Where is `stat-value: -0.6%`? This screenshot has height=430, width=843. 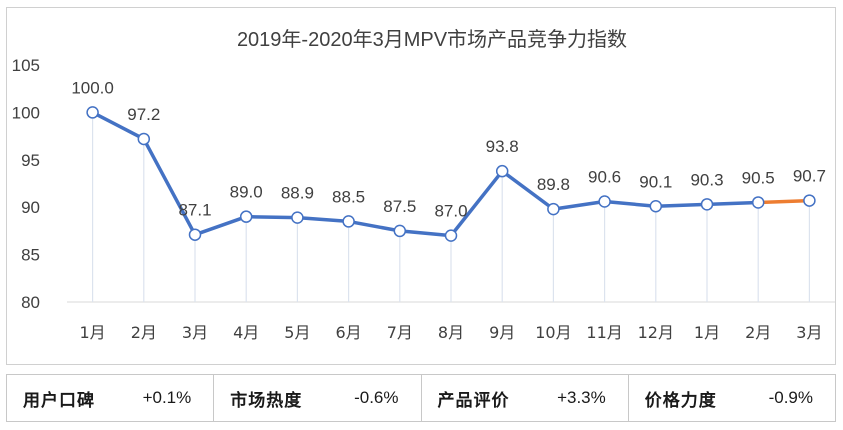
stat-value: -0.6% is located at coordinates (376, 397).